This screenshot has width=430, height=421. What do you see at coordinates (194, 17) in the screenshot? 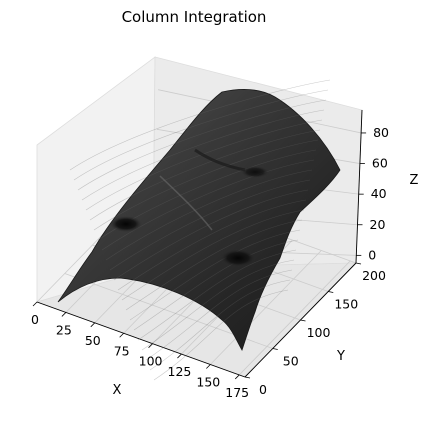
I see `chart-title: Column Integration` at bounding box center [194, 17].